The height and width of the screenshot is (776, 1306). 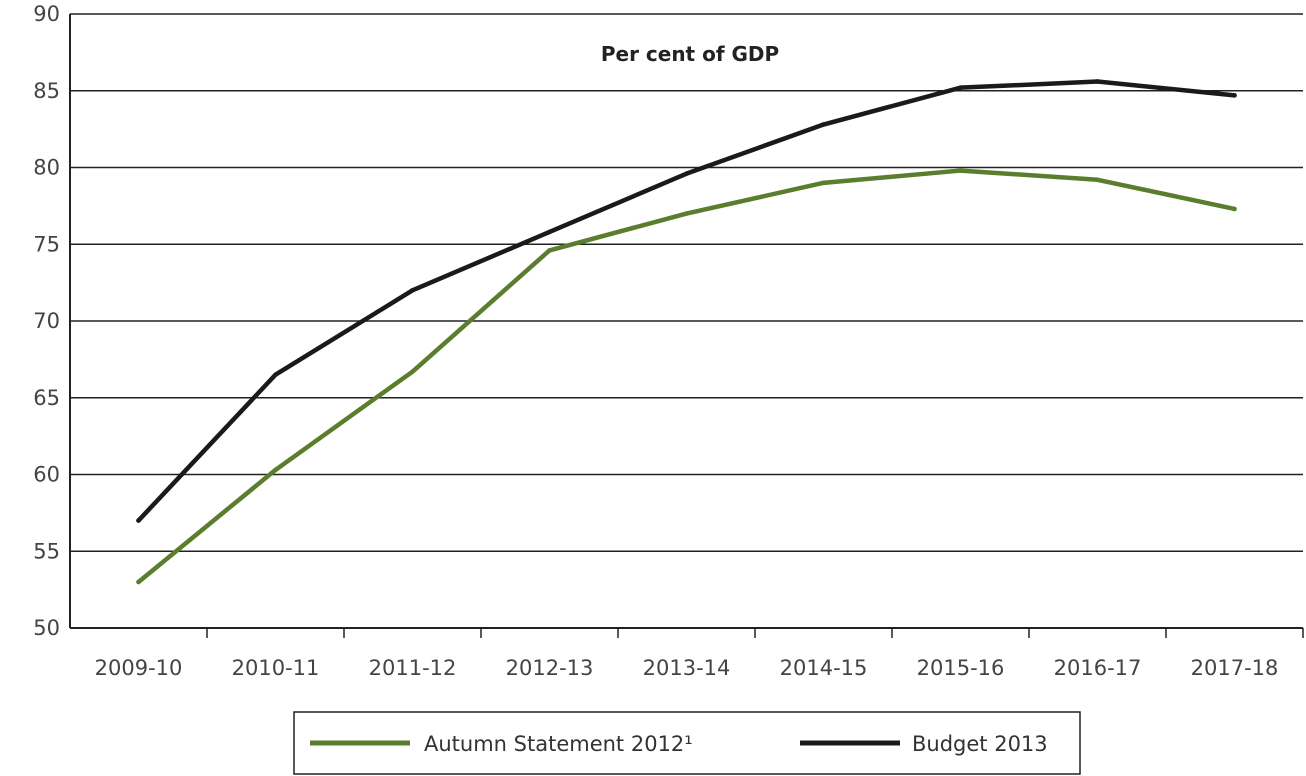 What do you see at coordinates (755, 633) in the screenshot?
I see `x-axis-ticks` at bounding box center [755, 633].